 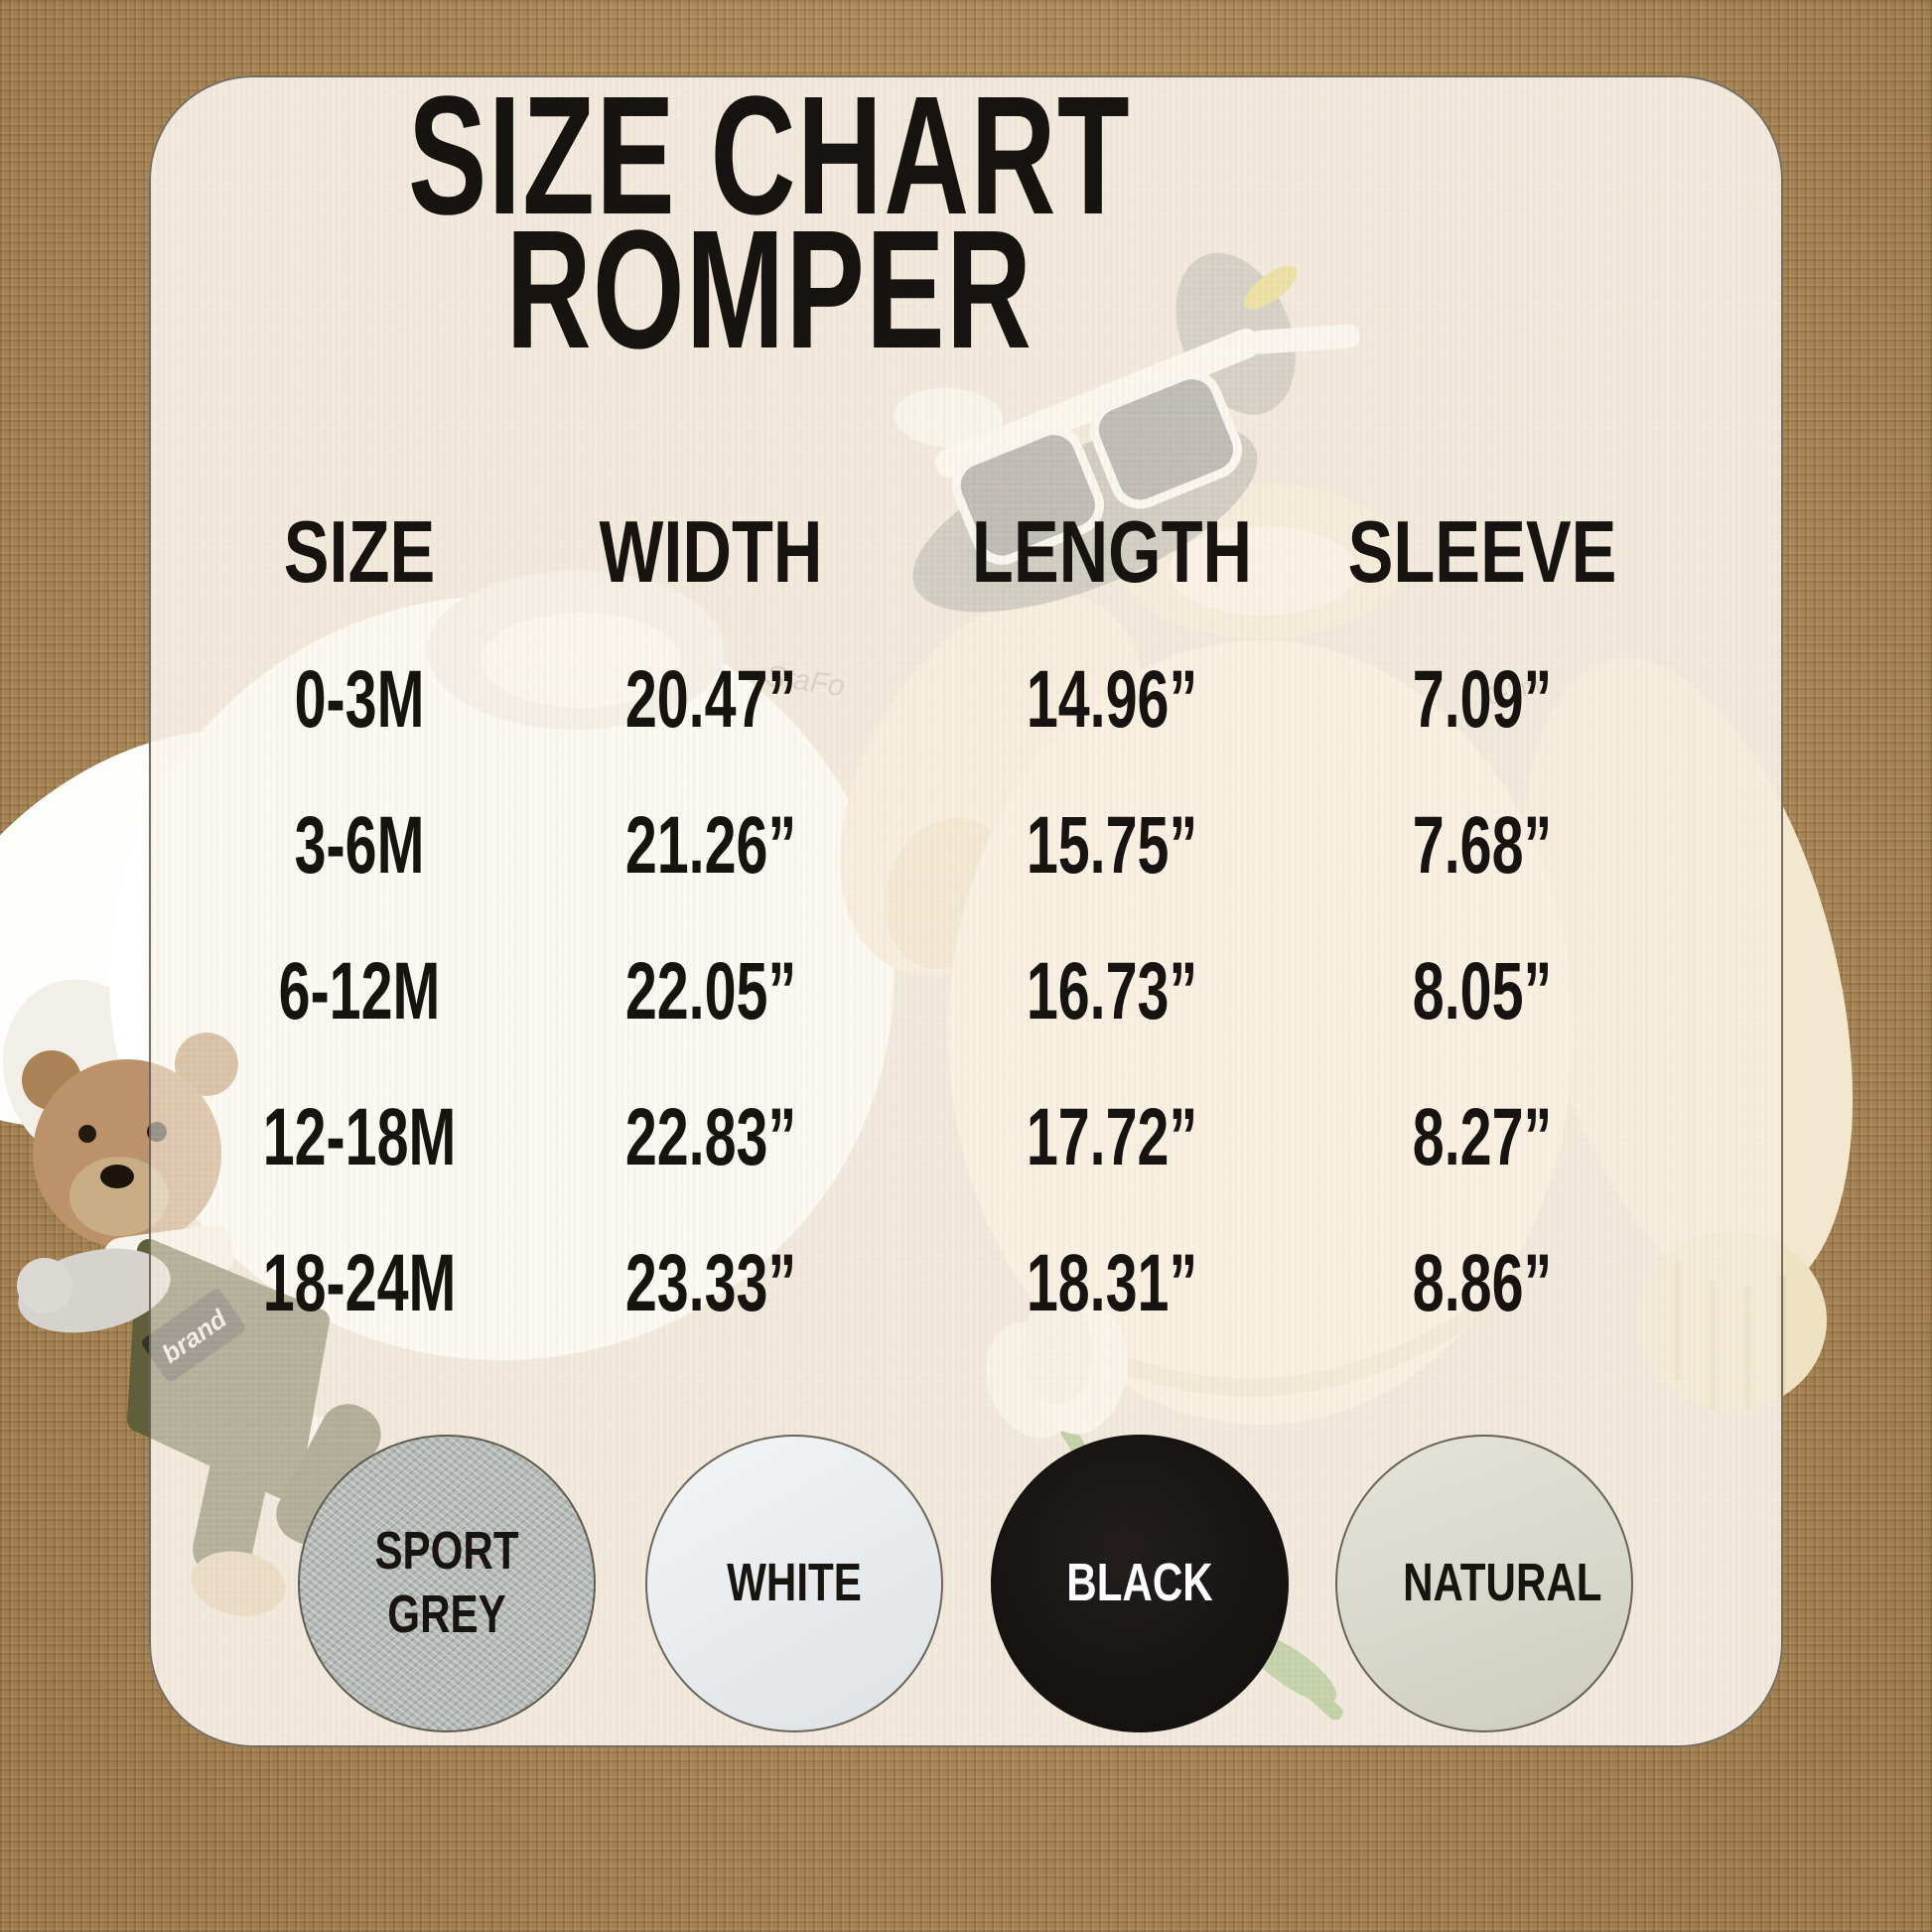 What do you see at coordinates (711, 552) in the screenshot?
I see `column-header-width: WIDTH` at bounding box center [711, 552].